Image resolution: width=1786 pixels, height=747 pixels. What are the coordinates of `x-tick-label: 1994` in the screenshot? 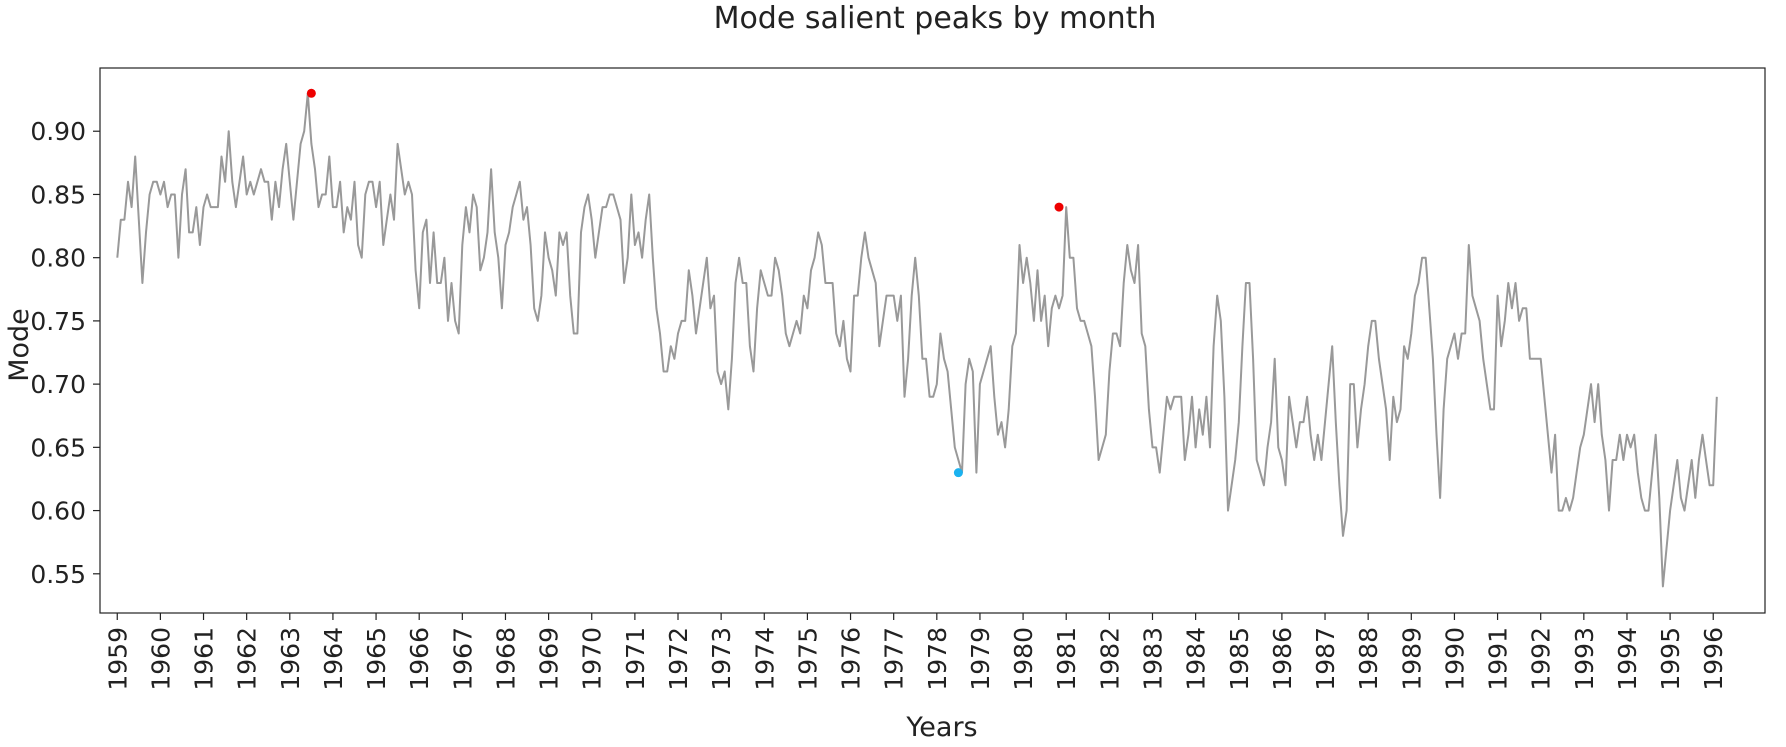 It's located at (1627, 659).